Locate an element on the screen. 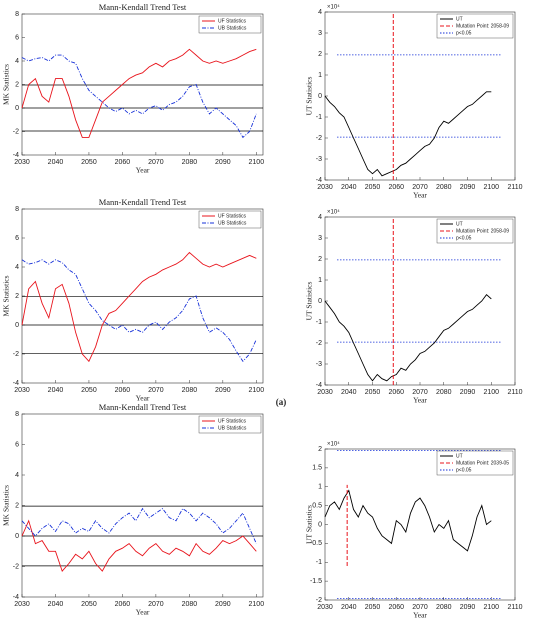 This screenshot has height=637, width=550. legend-label: UT is located at coordinates (459, 224).